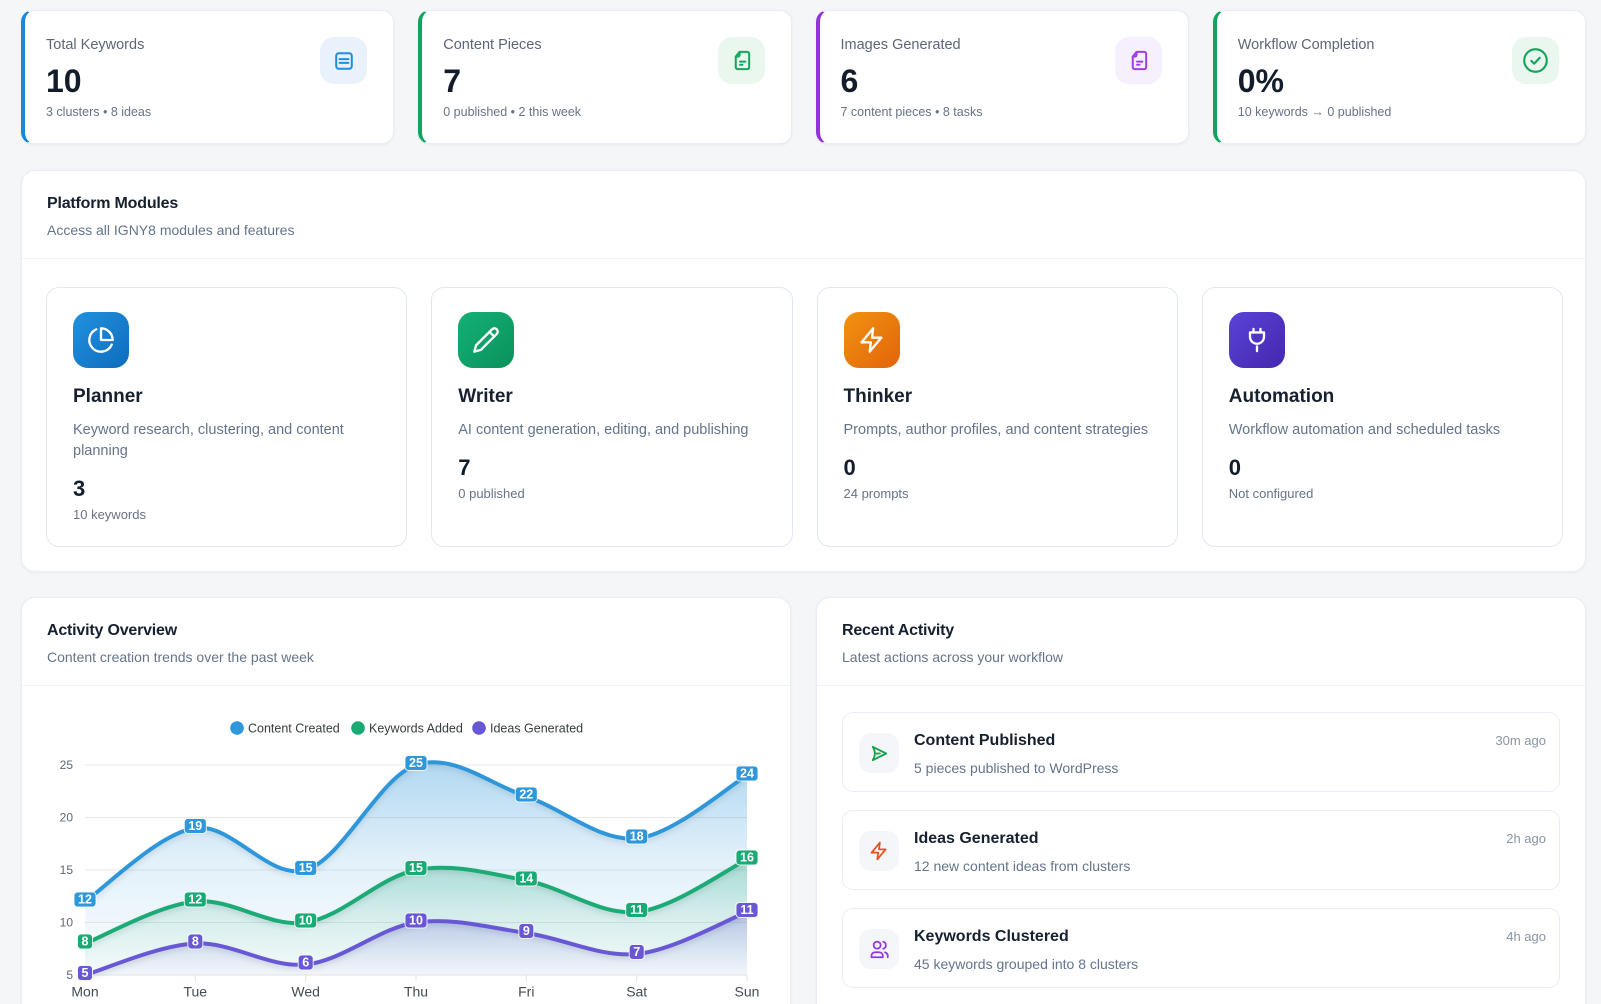  I want to click on svg-text: 20, so click(67, 818).